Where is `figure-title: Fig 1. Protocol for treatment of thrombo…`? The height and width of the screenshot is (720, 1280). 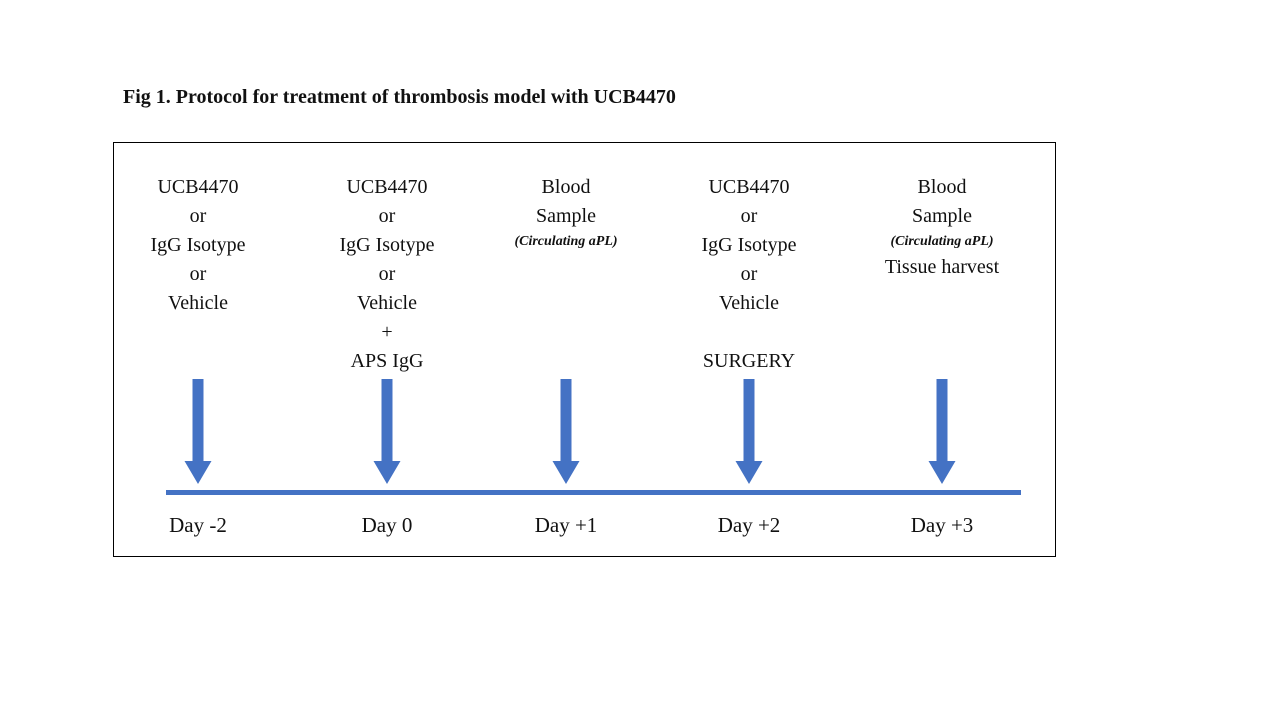
figure-title: Fig 1. Protocol for treatment of thrombo… is located at coordinates (399, 97).